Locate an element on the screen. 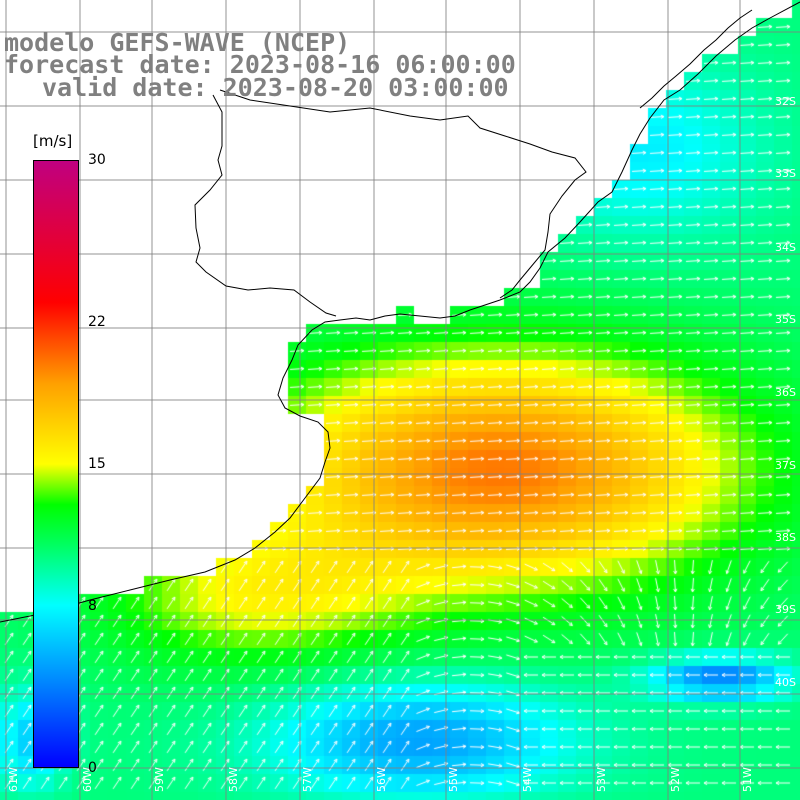  latitude-label: 39S is located at coordinates (785, 609).